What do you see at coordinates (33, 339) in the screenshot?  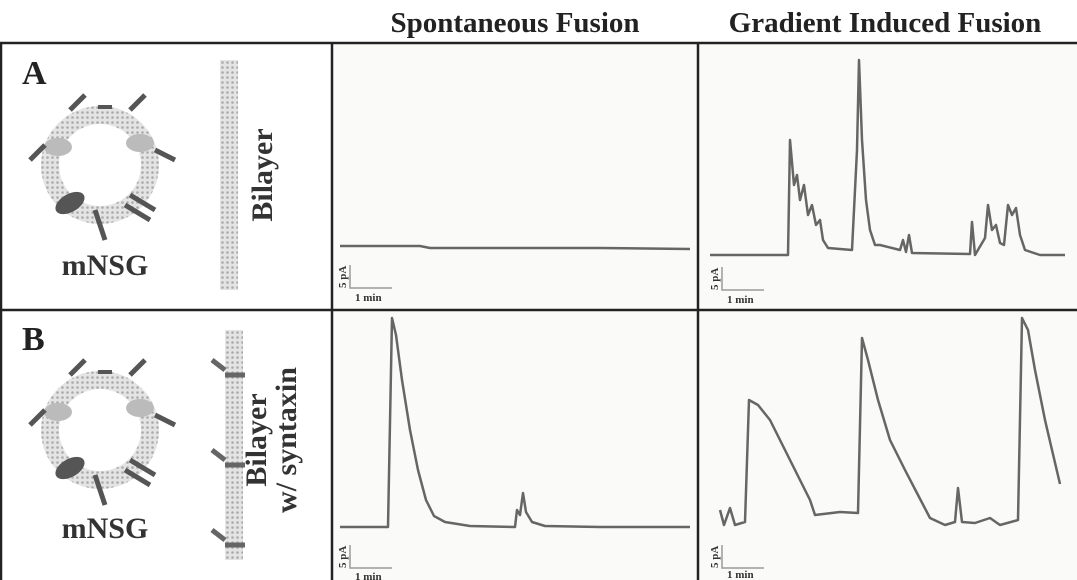 I see `panel-label: B` at bounding box center [33, 339].